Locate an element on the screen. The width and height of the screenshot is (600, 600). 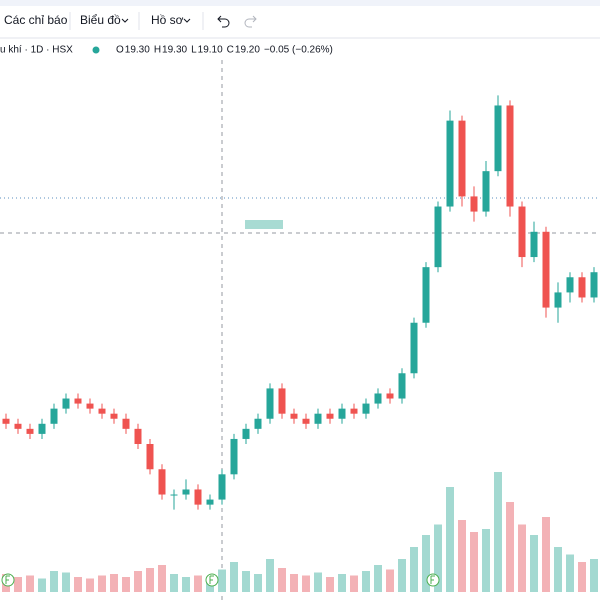
redo-button is located at coordinates (250, 21).